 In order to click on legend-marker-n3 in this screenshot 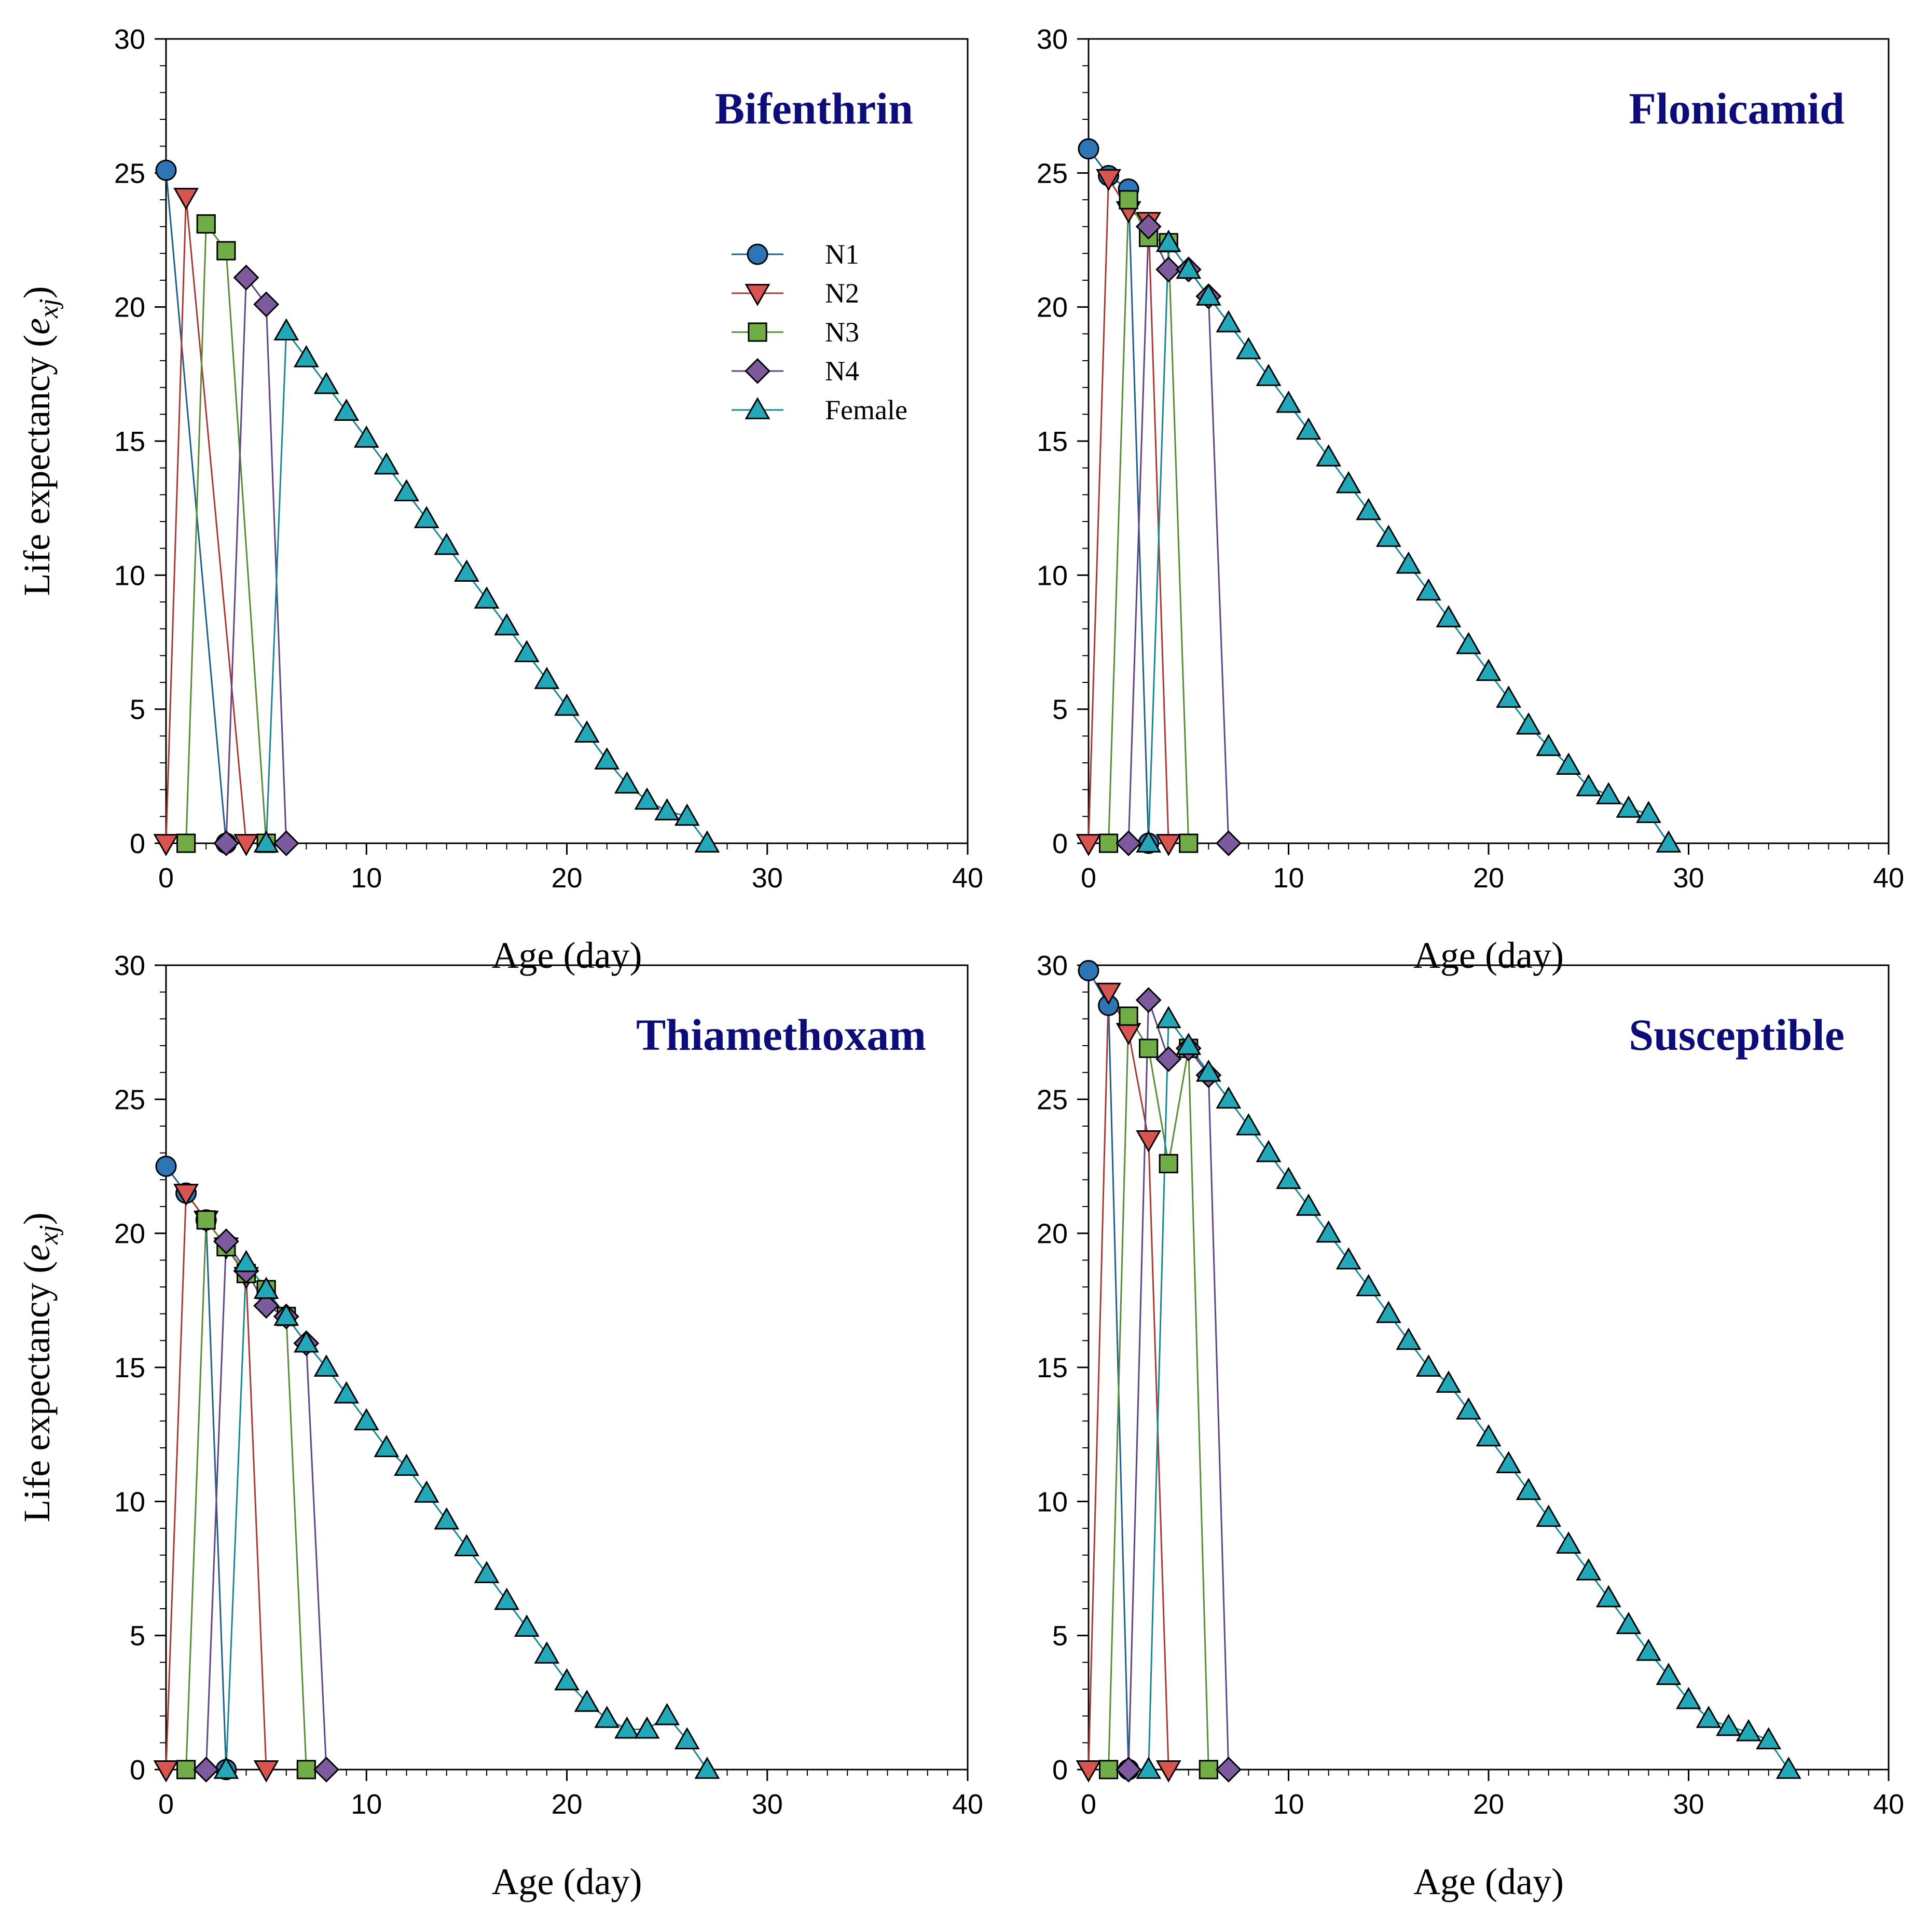, I will do `click(757, 332)`.